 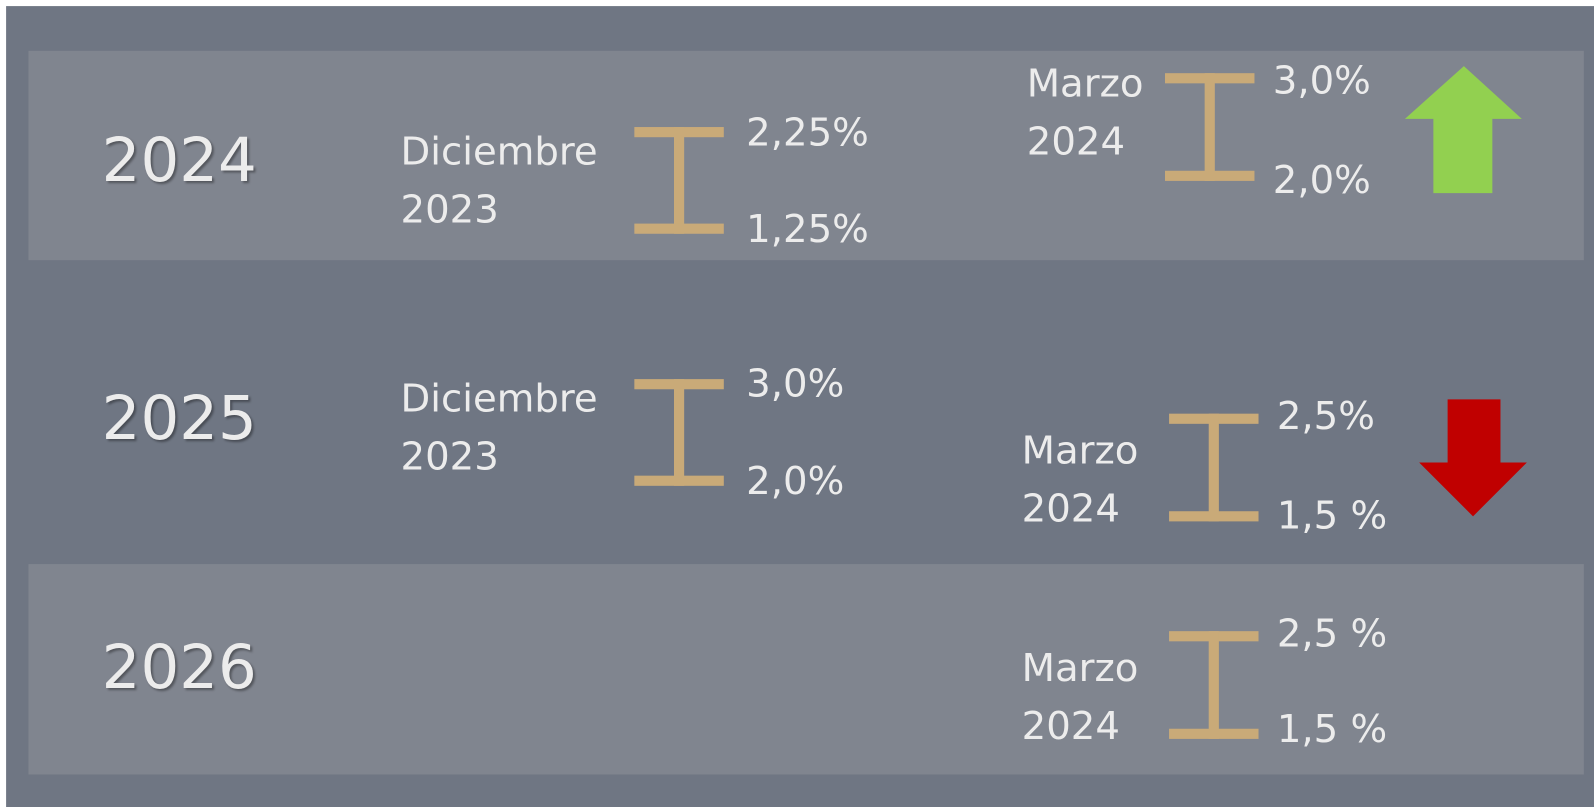 I want to click on year: 2025, so click(x=179, y=418).